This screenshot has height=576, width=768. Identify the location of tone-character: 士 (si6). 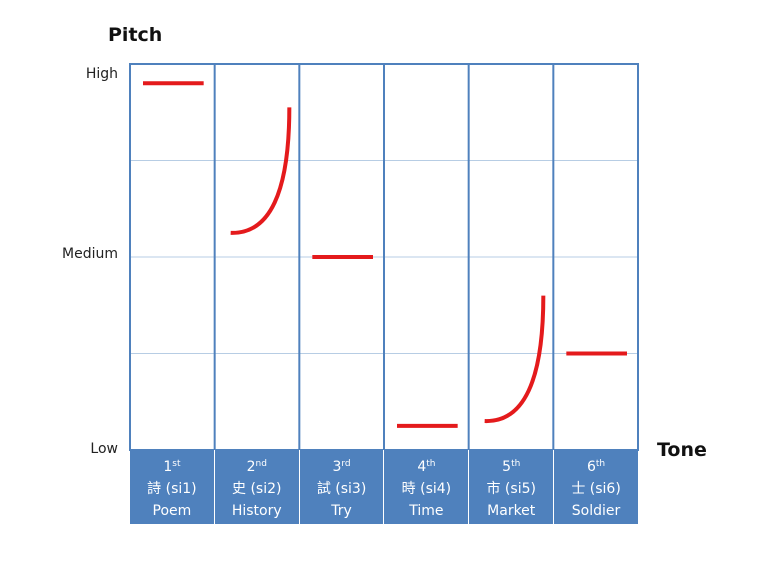
(596, 488).